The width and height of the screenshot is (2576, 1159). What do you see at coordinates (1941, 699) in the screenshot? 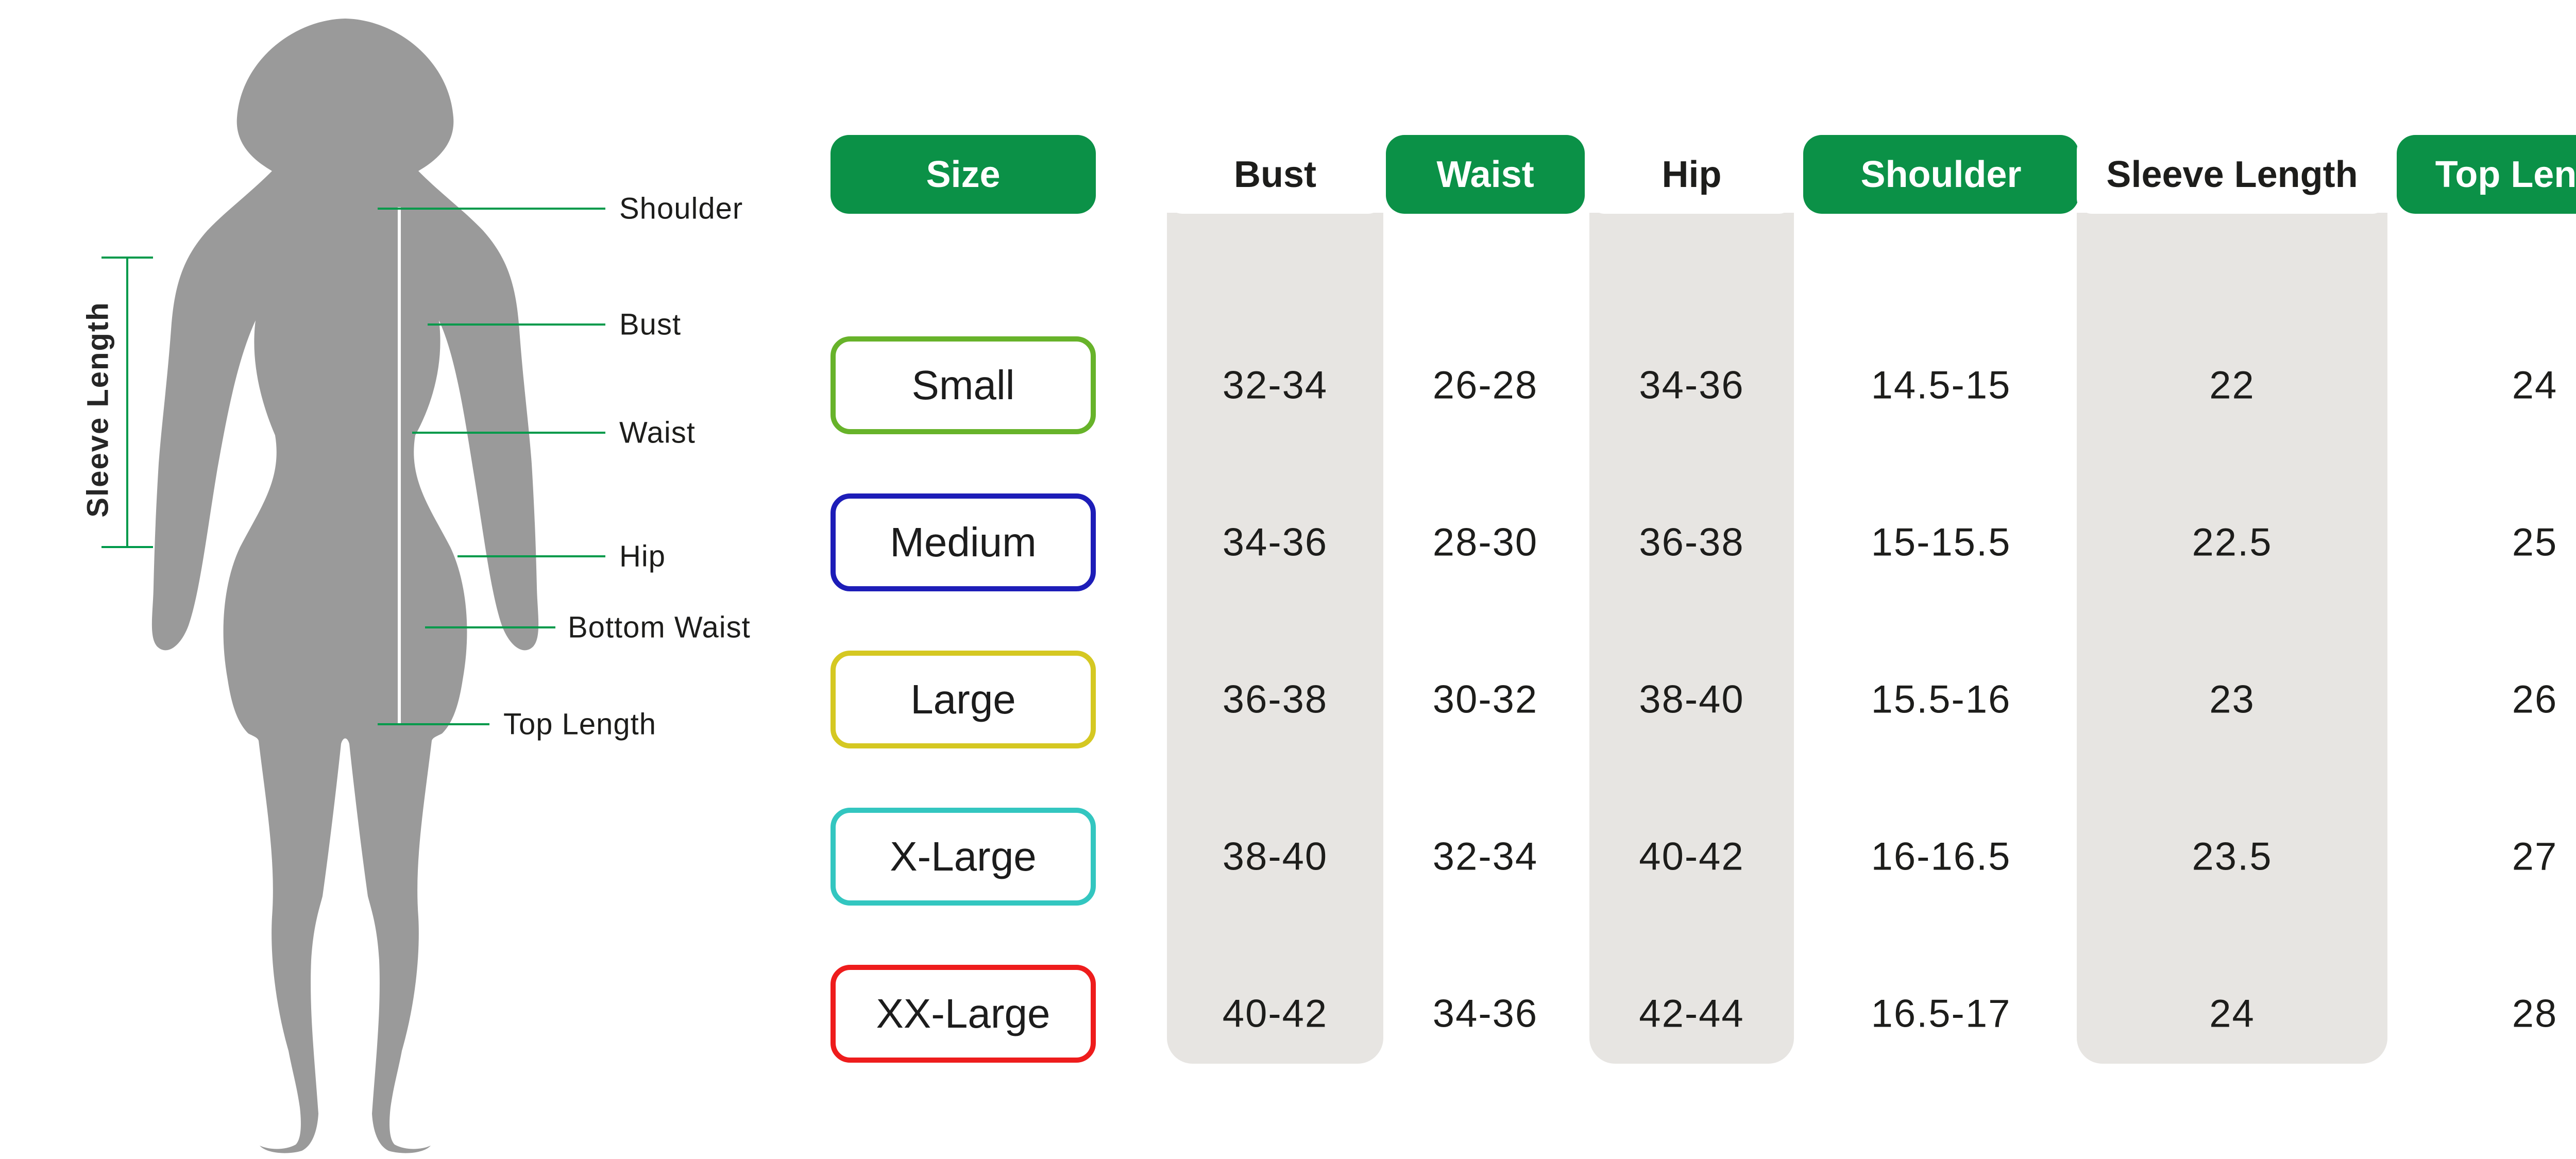
I see `cell-large-shoulder: 15.5-16` at bounding box center [1941, 699].